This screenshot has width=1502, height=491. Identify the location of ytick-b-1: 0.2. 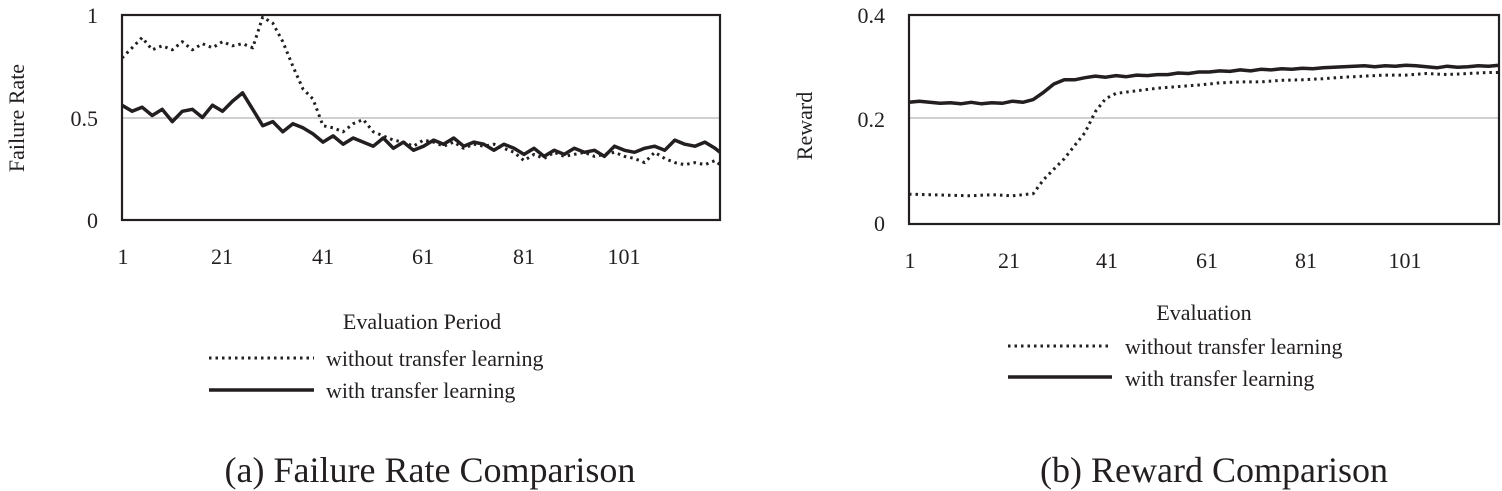
(872, 119).